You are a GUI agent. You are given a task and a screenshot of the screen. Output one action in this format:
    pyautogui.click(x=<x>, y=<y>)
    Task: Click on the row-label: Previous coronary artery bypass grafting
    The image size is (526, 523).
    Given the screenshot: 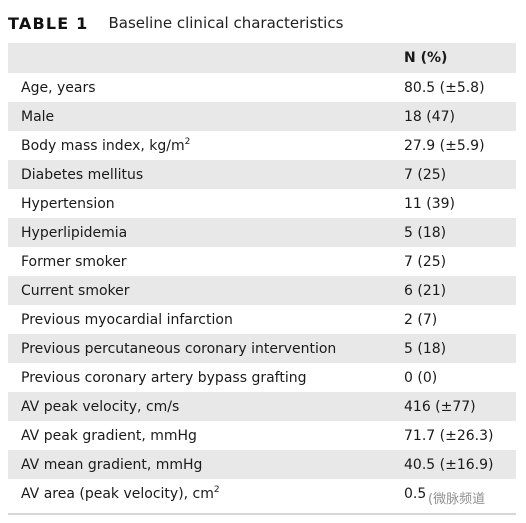 What is the action you would take?
    pyautogui.click(x=164, y=377)
    